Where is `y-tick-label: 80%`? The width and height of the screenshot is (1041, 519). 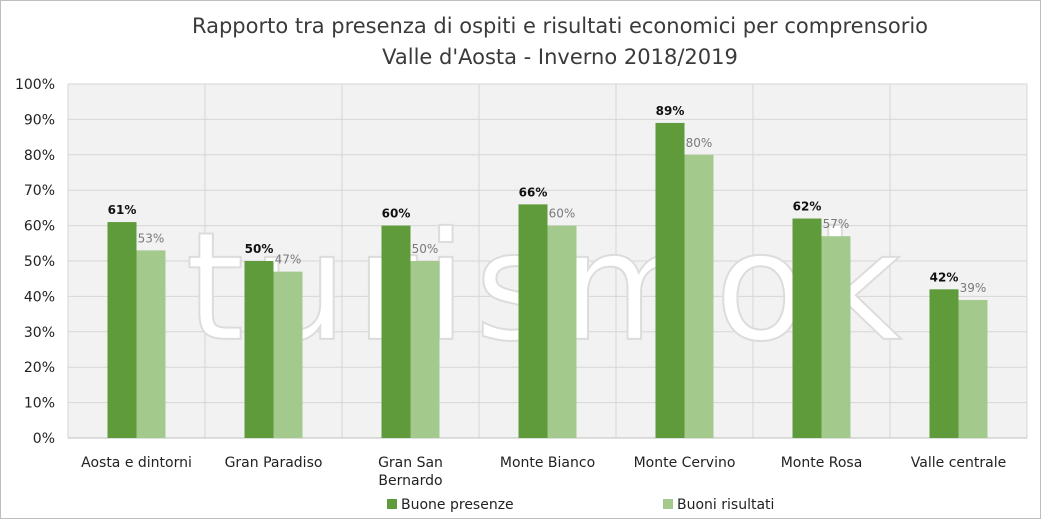 y-tick-label: 80% is located at coordinates (39, 156).